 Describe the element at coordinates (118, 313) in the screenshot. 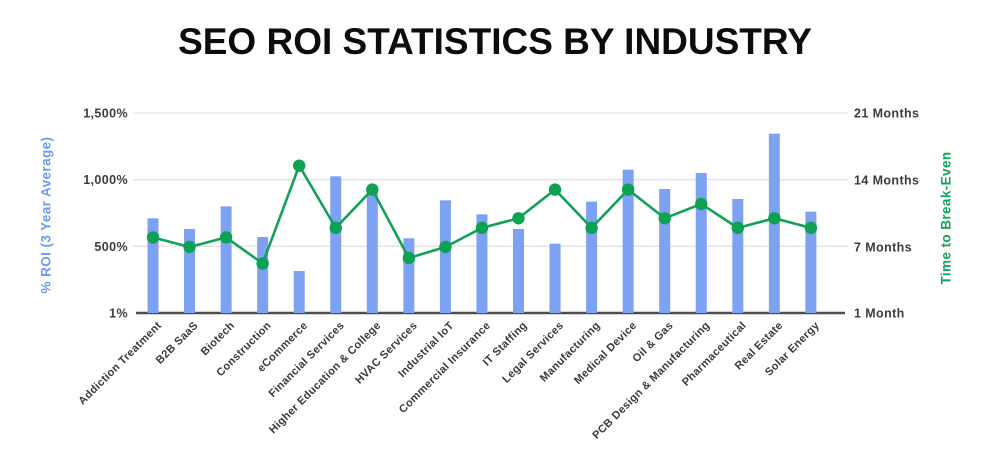

I see `left-axis-tick-label: 1%` at that location.